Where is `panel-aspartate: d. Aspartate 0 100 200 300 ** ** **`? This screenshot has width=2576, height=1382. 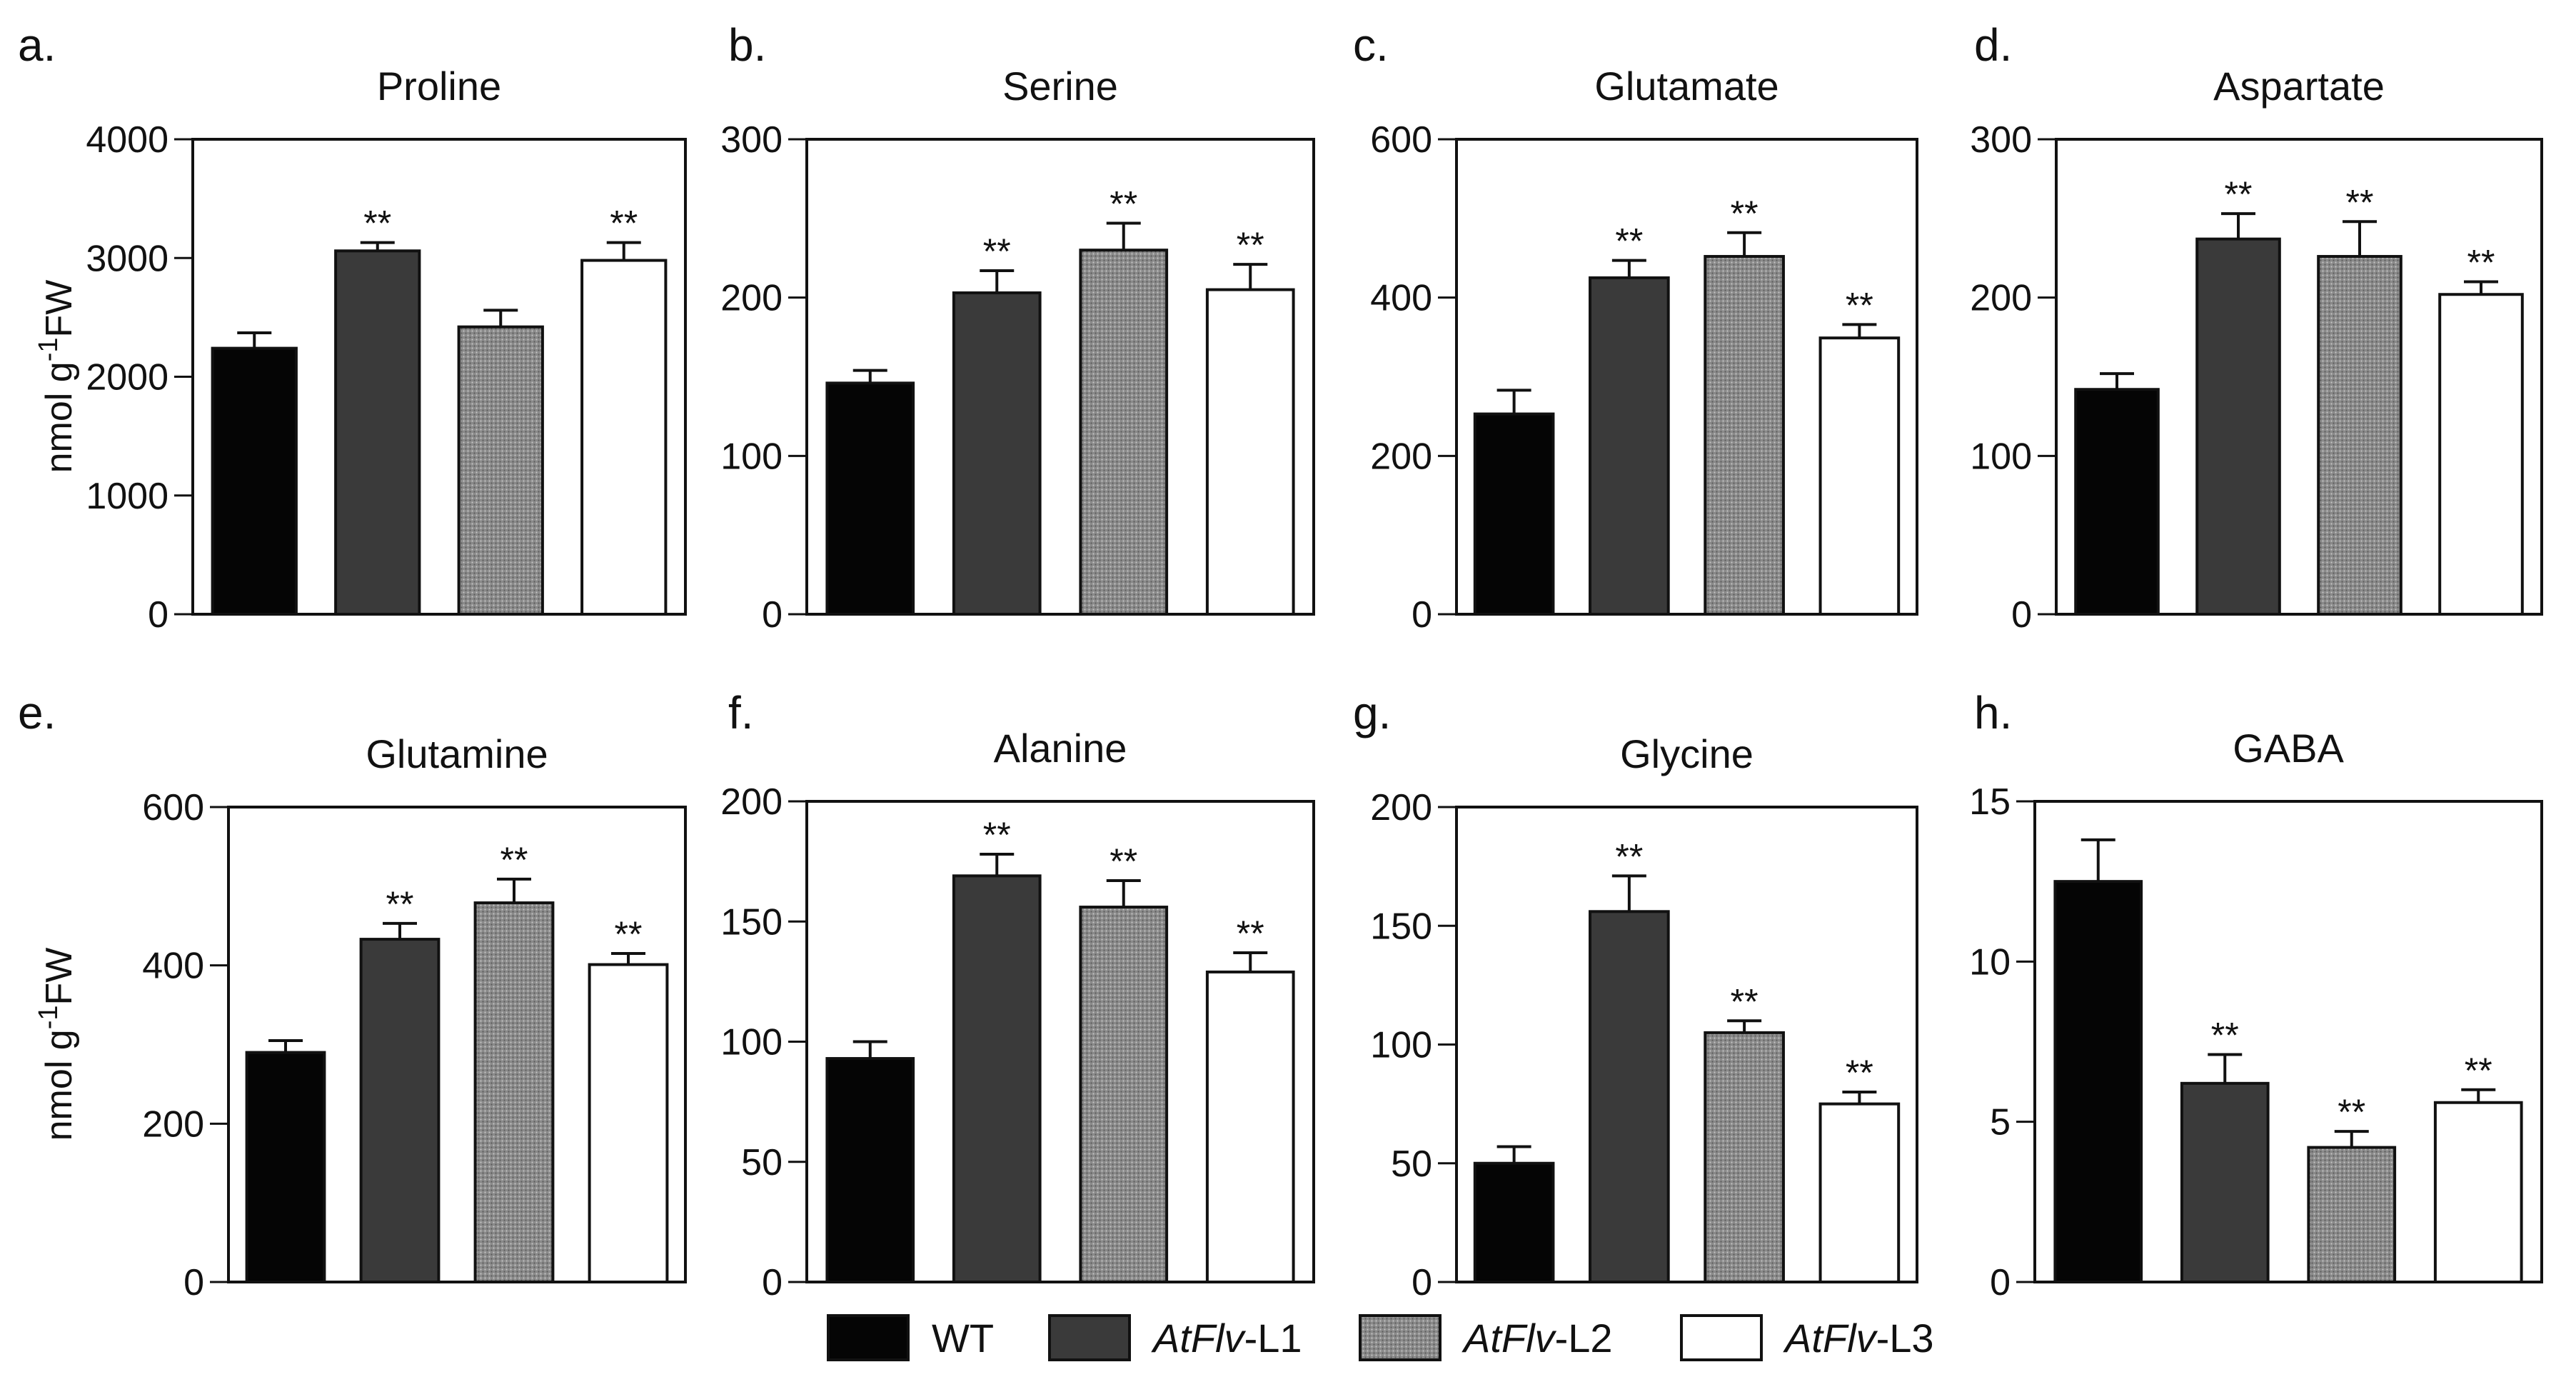
panel-aspartate: d. Aspartate 0 100 200 300 ** ** ** is located at coordinates (2257, 328).